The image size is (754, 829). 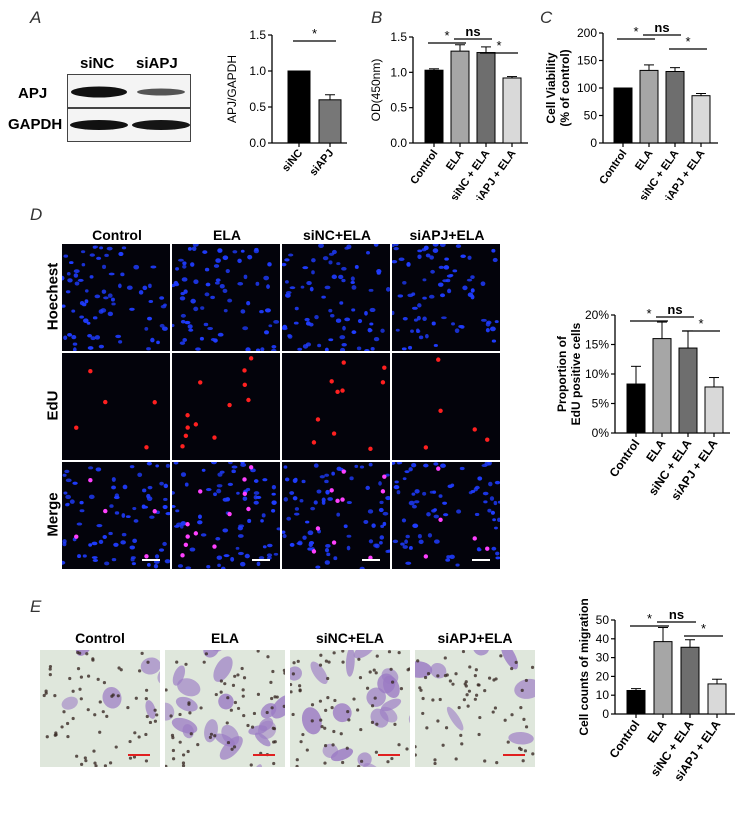 I want to click on image-background, so click(x=226, y=297).